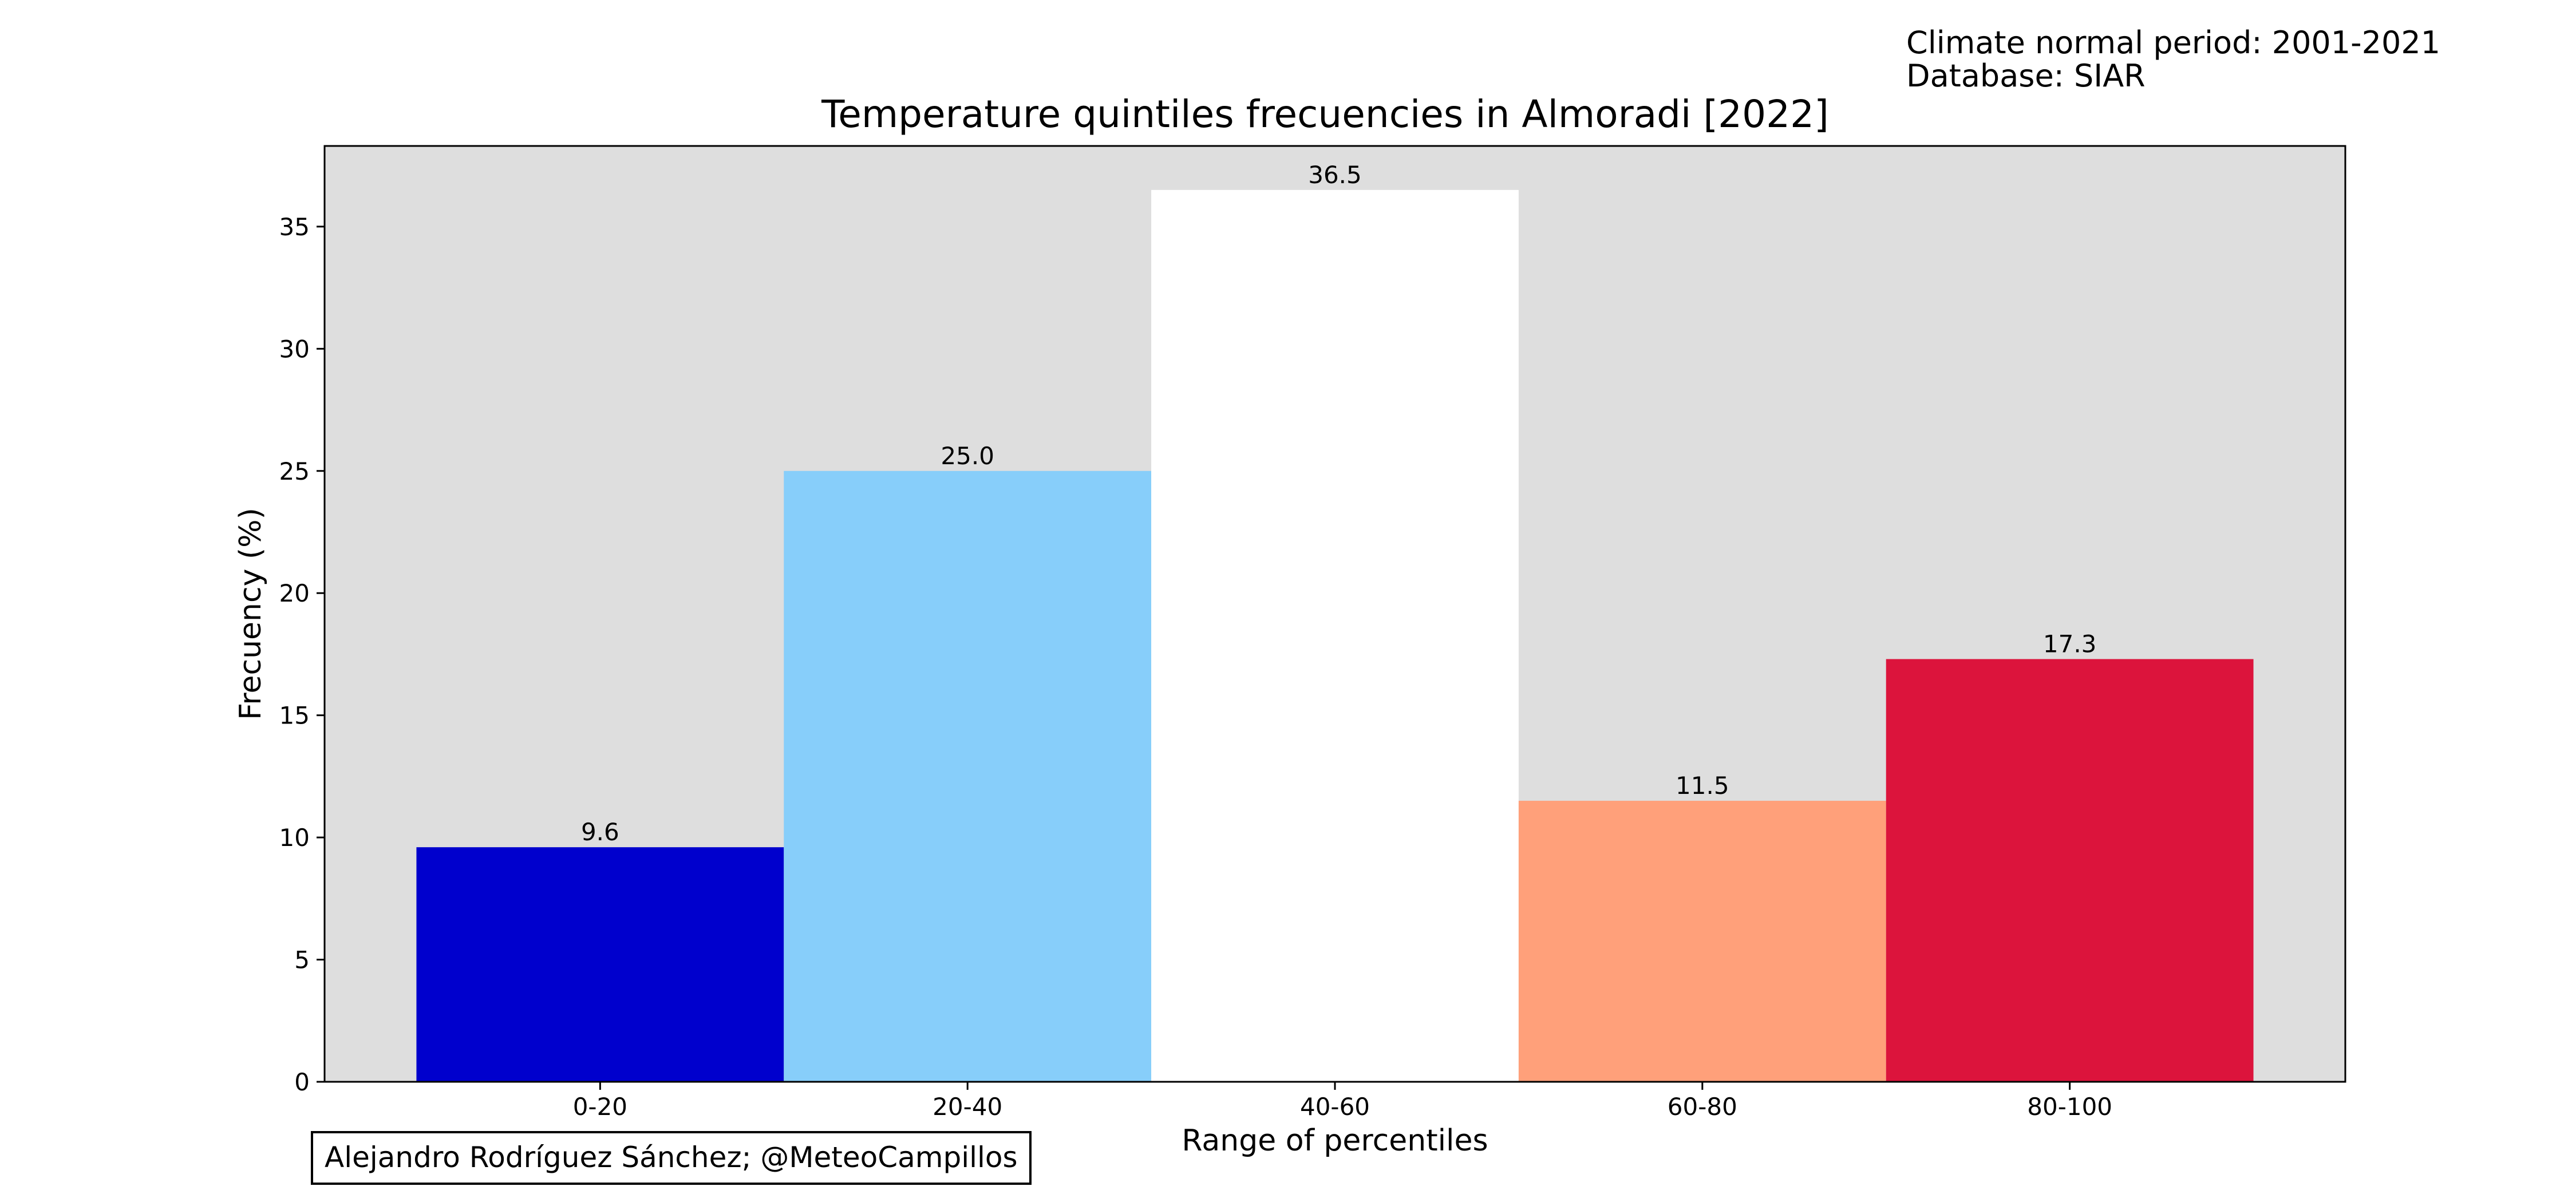 The width and height of the screenshot is (2576, 1202). Describe the element at coordinates (1702, 786) in the screenshot. I see `bar-value-label: 11.5` at that location.